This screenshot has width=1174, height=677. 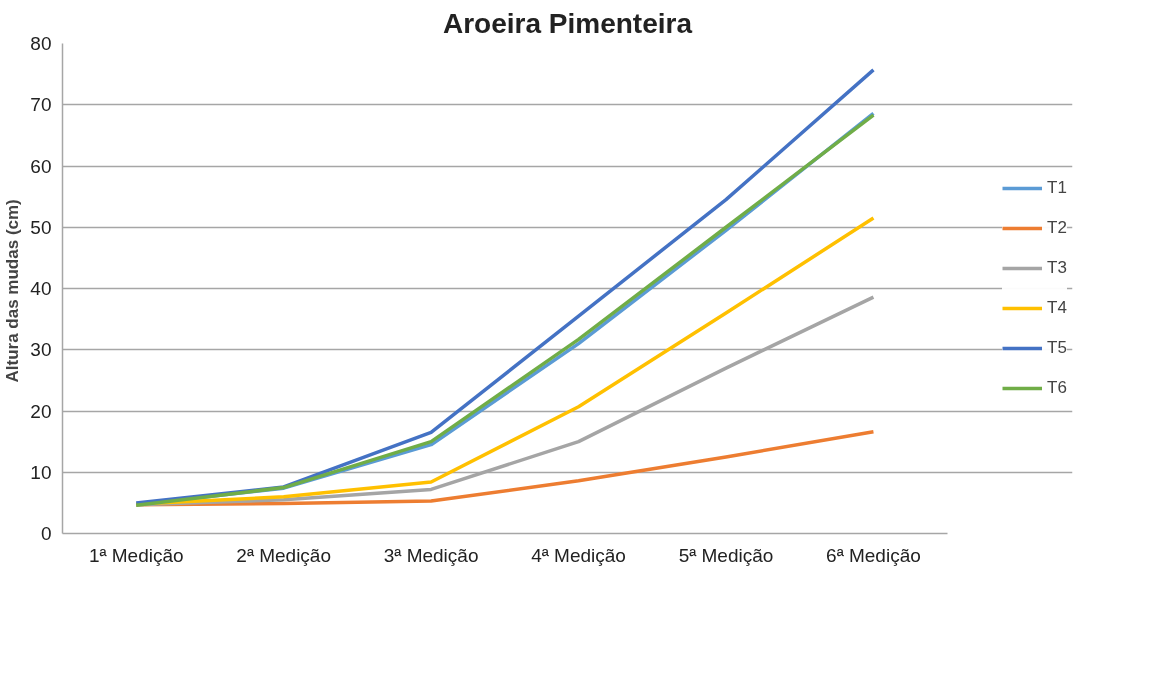 What do you see at coordinates (284, 555) in the screenshot?
I see `x-tick-label: 2ª Medição` at bounding box center [284, 555].